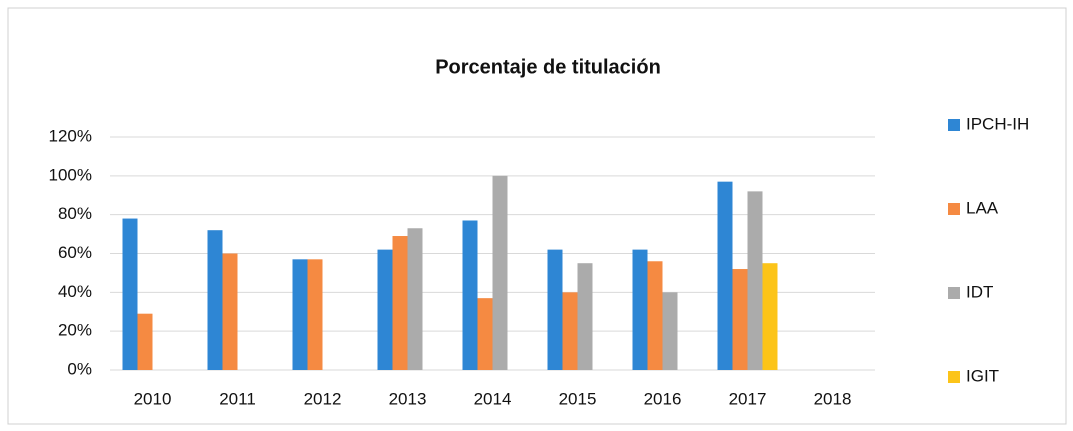 This screenshot has height=431, width=1073. What do you see at coordinates (70, 174) in the screenshot?
I see `y-tick-label: 100%` at bounding box center [70, 174].